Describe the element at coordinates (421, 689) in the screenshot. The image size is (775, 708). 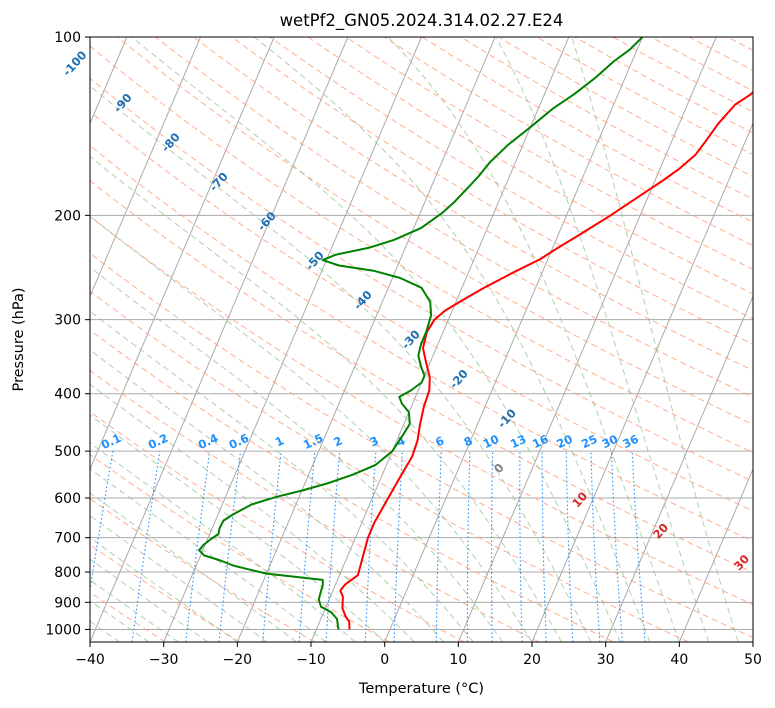
I see `x-axis-label: Temperature (°C)` at that location.